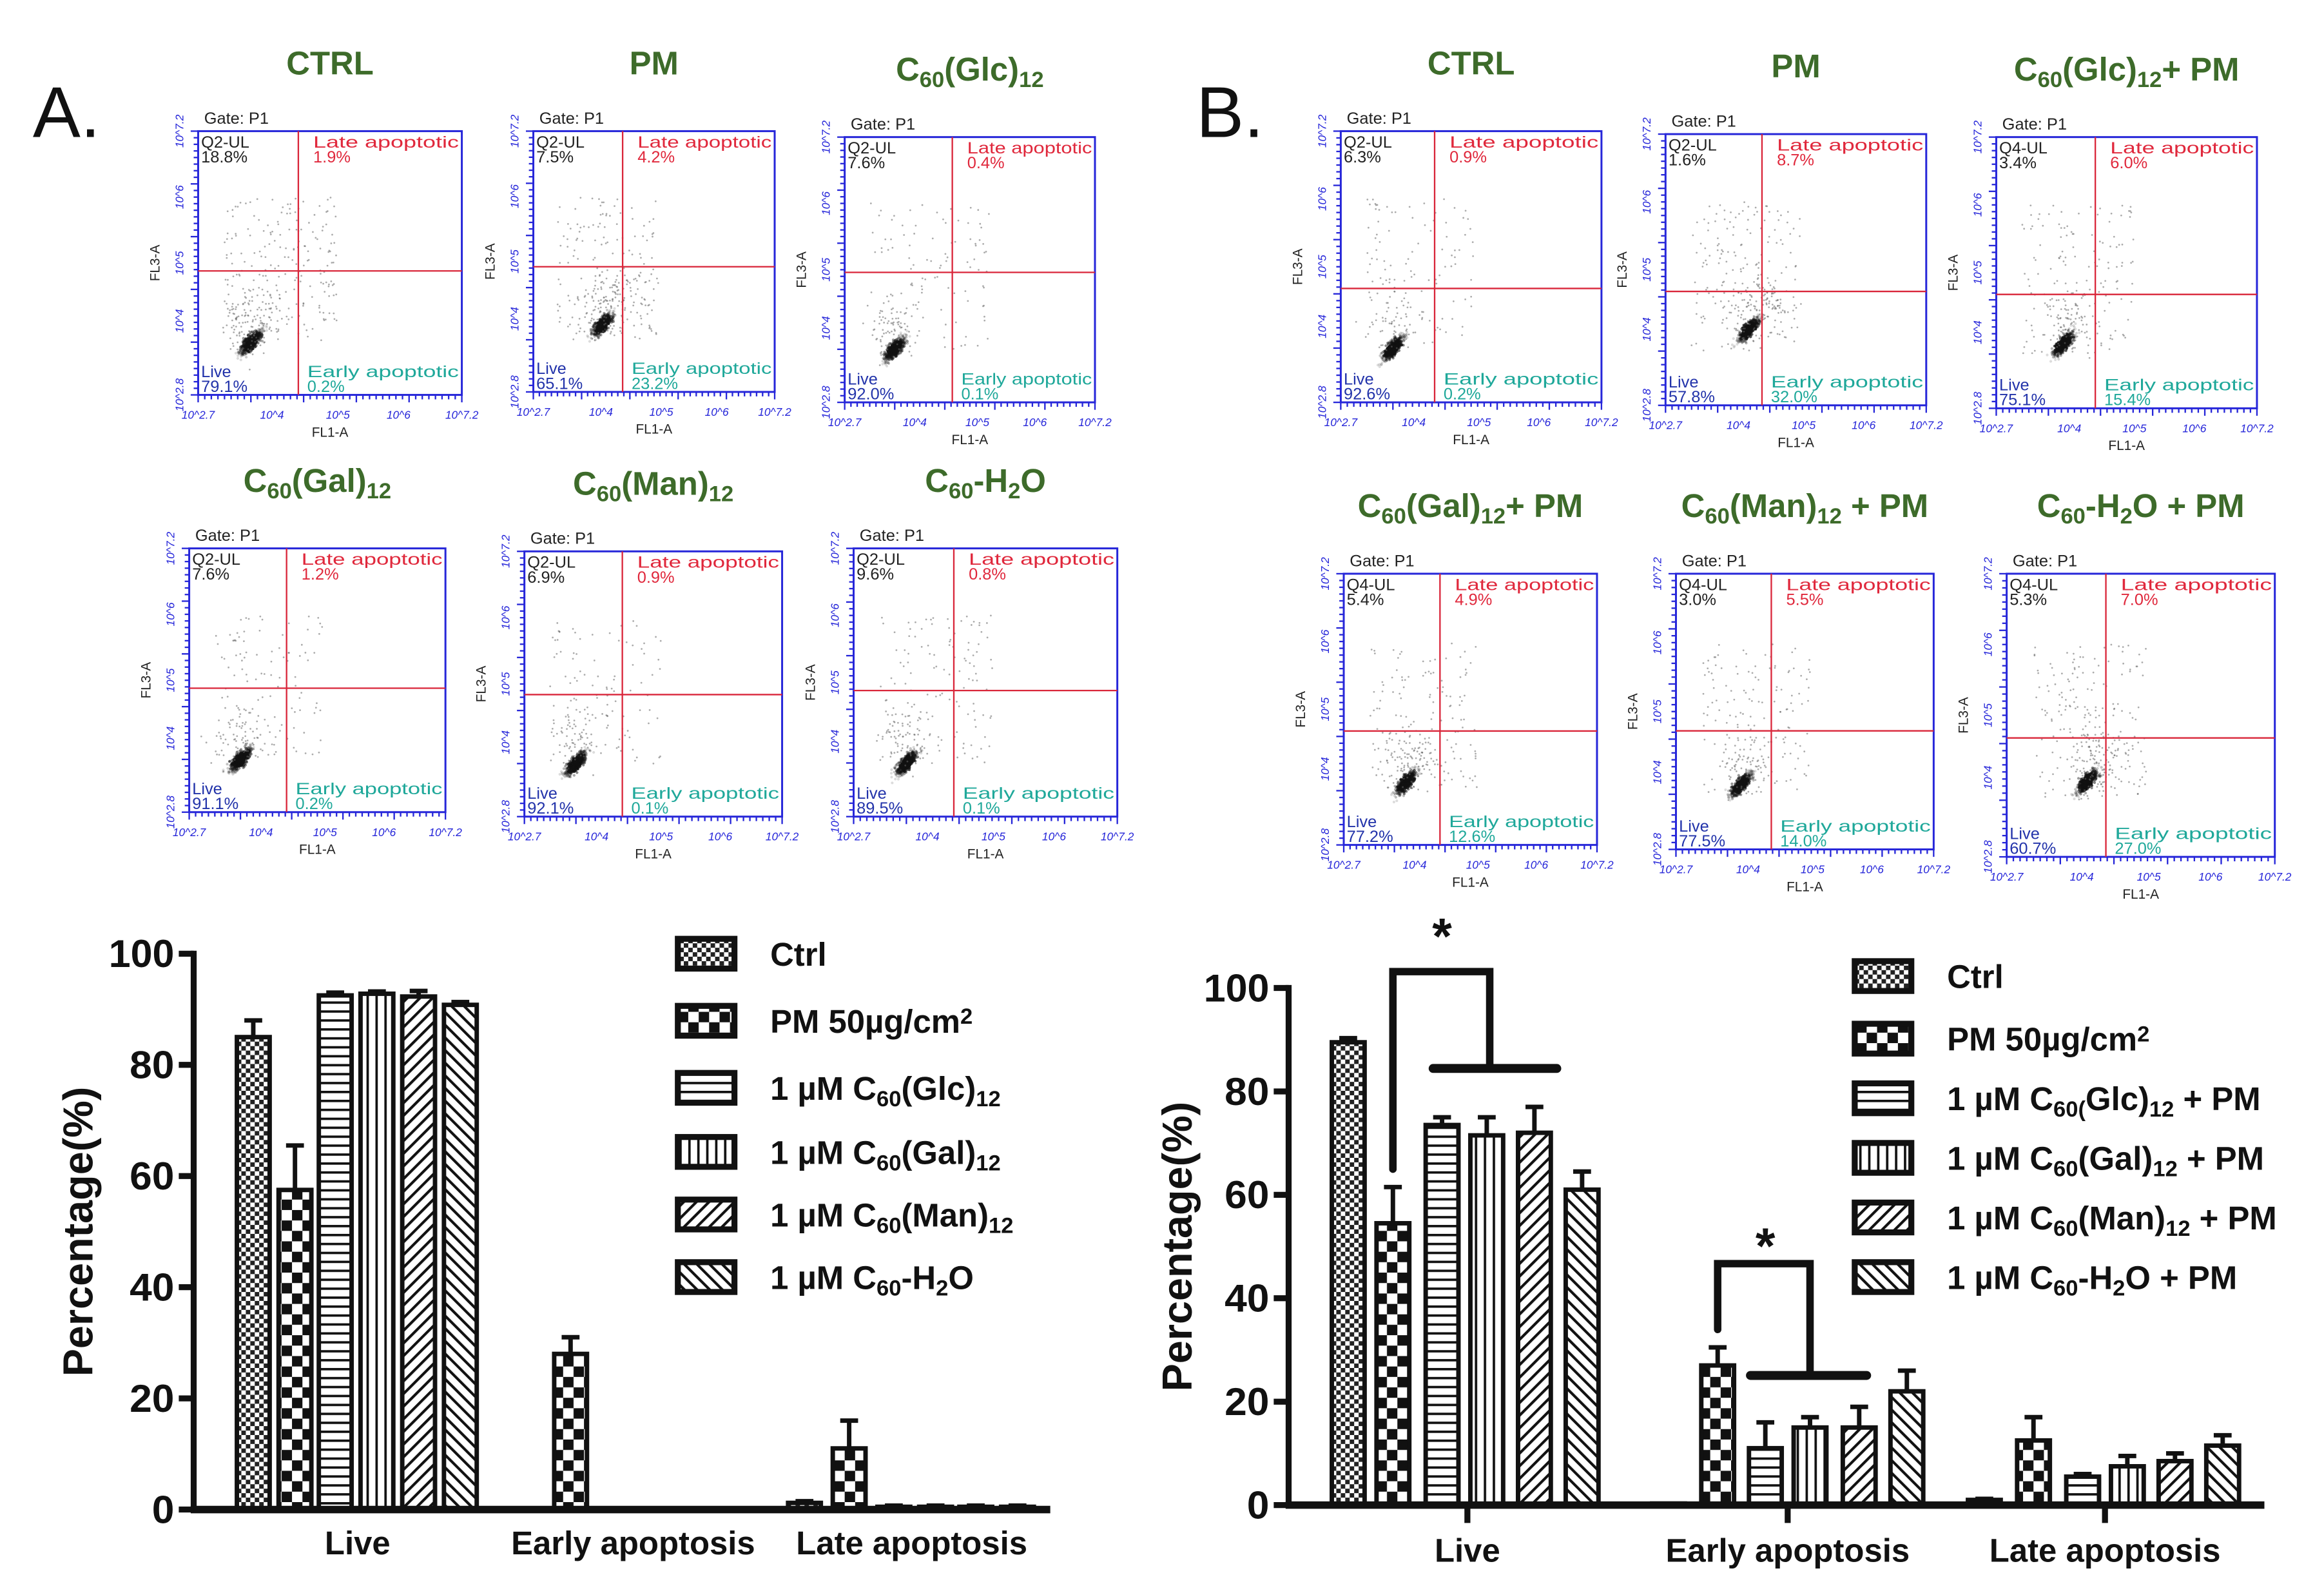 The image size is (2324, 1593). Describe the element at coordinates (216, 372) in the screenshot. I see `live-label: Live` at that location.